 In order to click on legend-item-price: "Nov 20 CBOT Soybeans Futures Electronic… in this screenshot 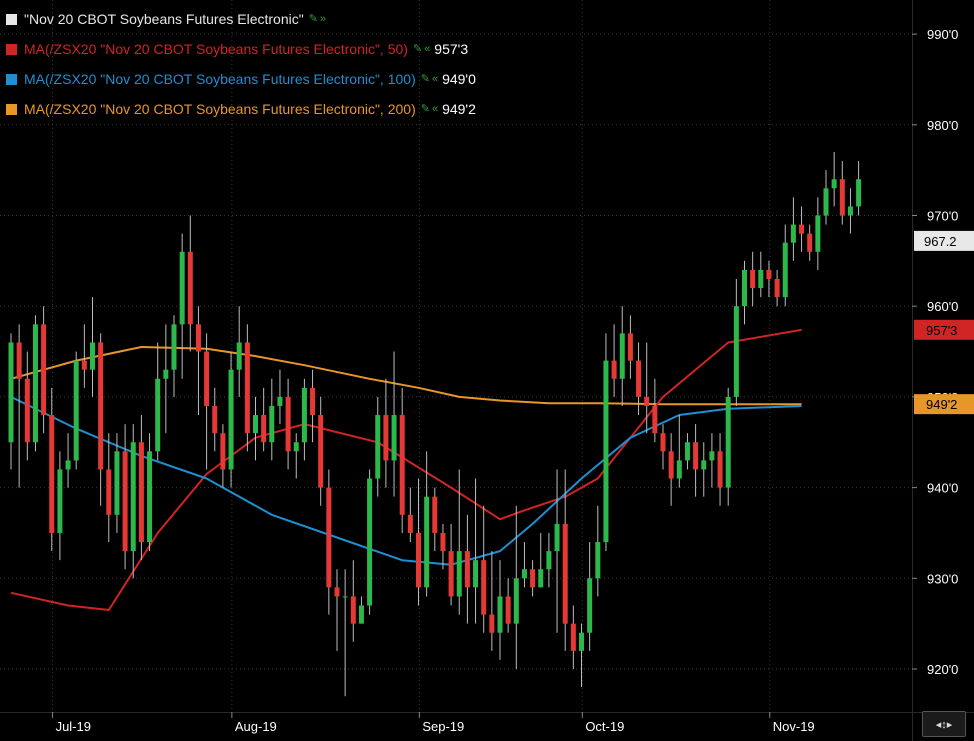, I will do `click(241, 19)`.